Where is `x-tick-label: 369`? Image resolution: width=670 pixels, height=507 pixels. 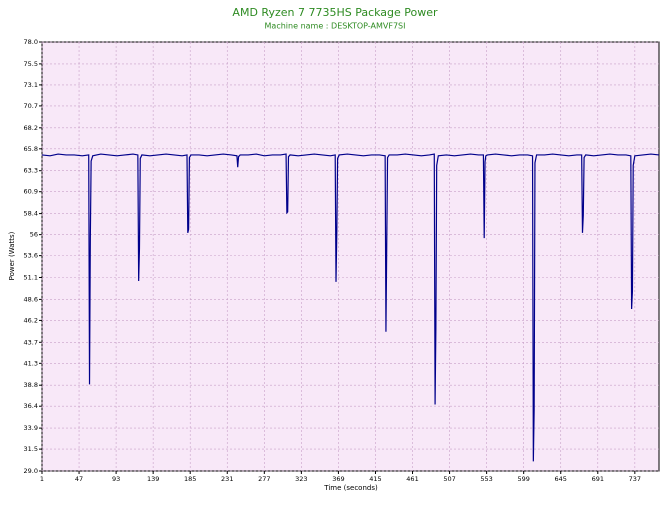
x-tick-label: 369 is located at coordinates (338, 479).